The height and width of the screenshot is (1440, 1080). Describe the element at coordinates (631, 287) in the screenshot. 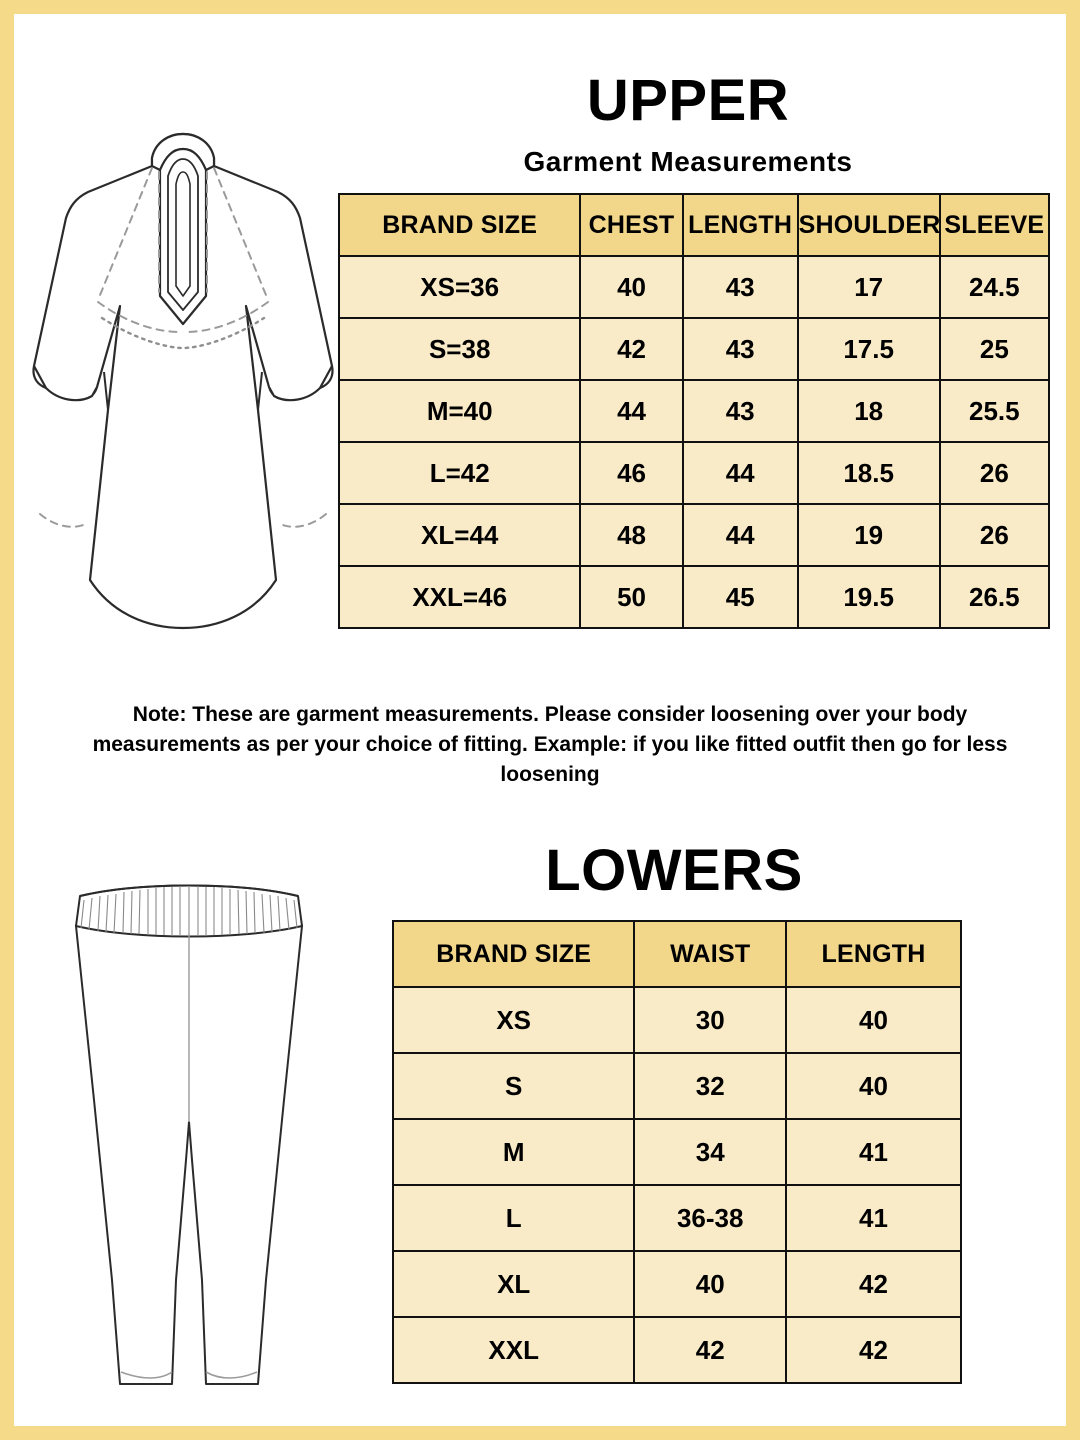

I see `cell-chest: 40` at that location.